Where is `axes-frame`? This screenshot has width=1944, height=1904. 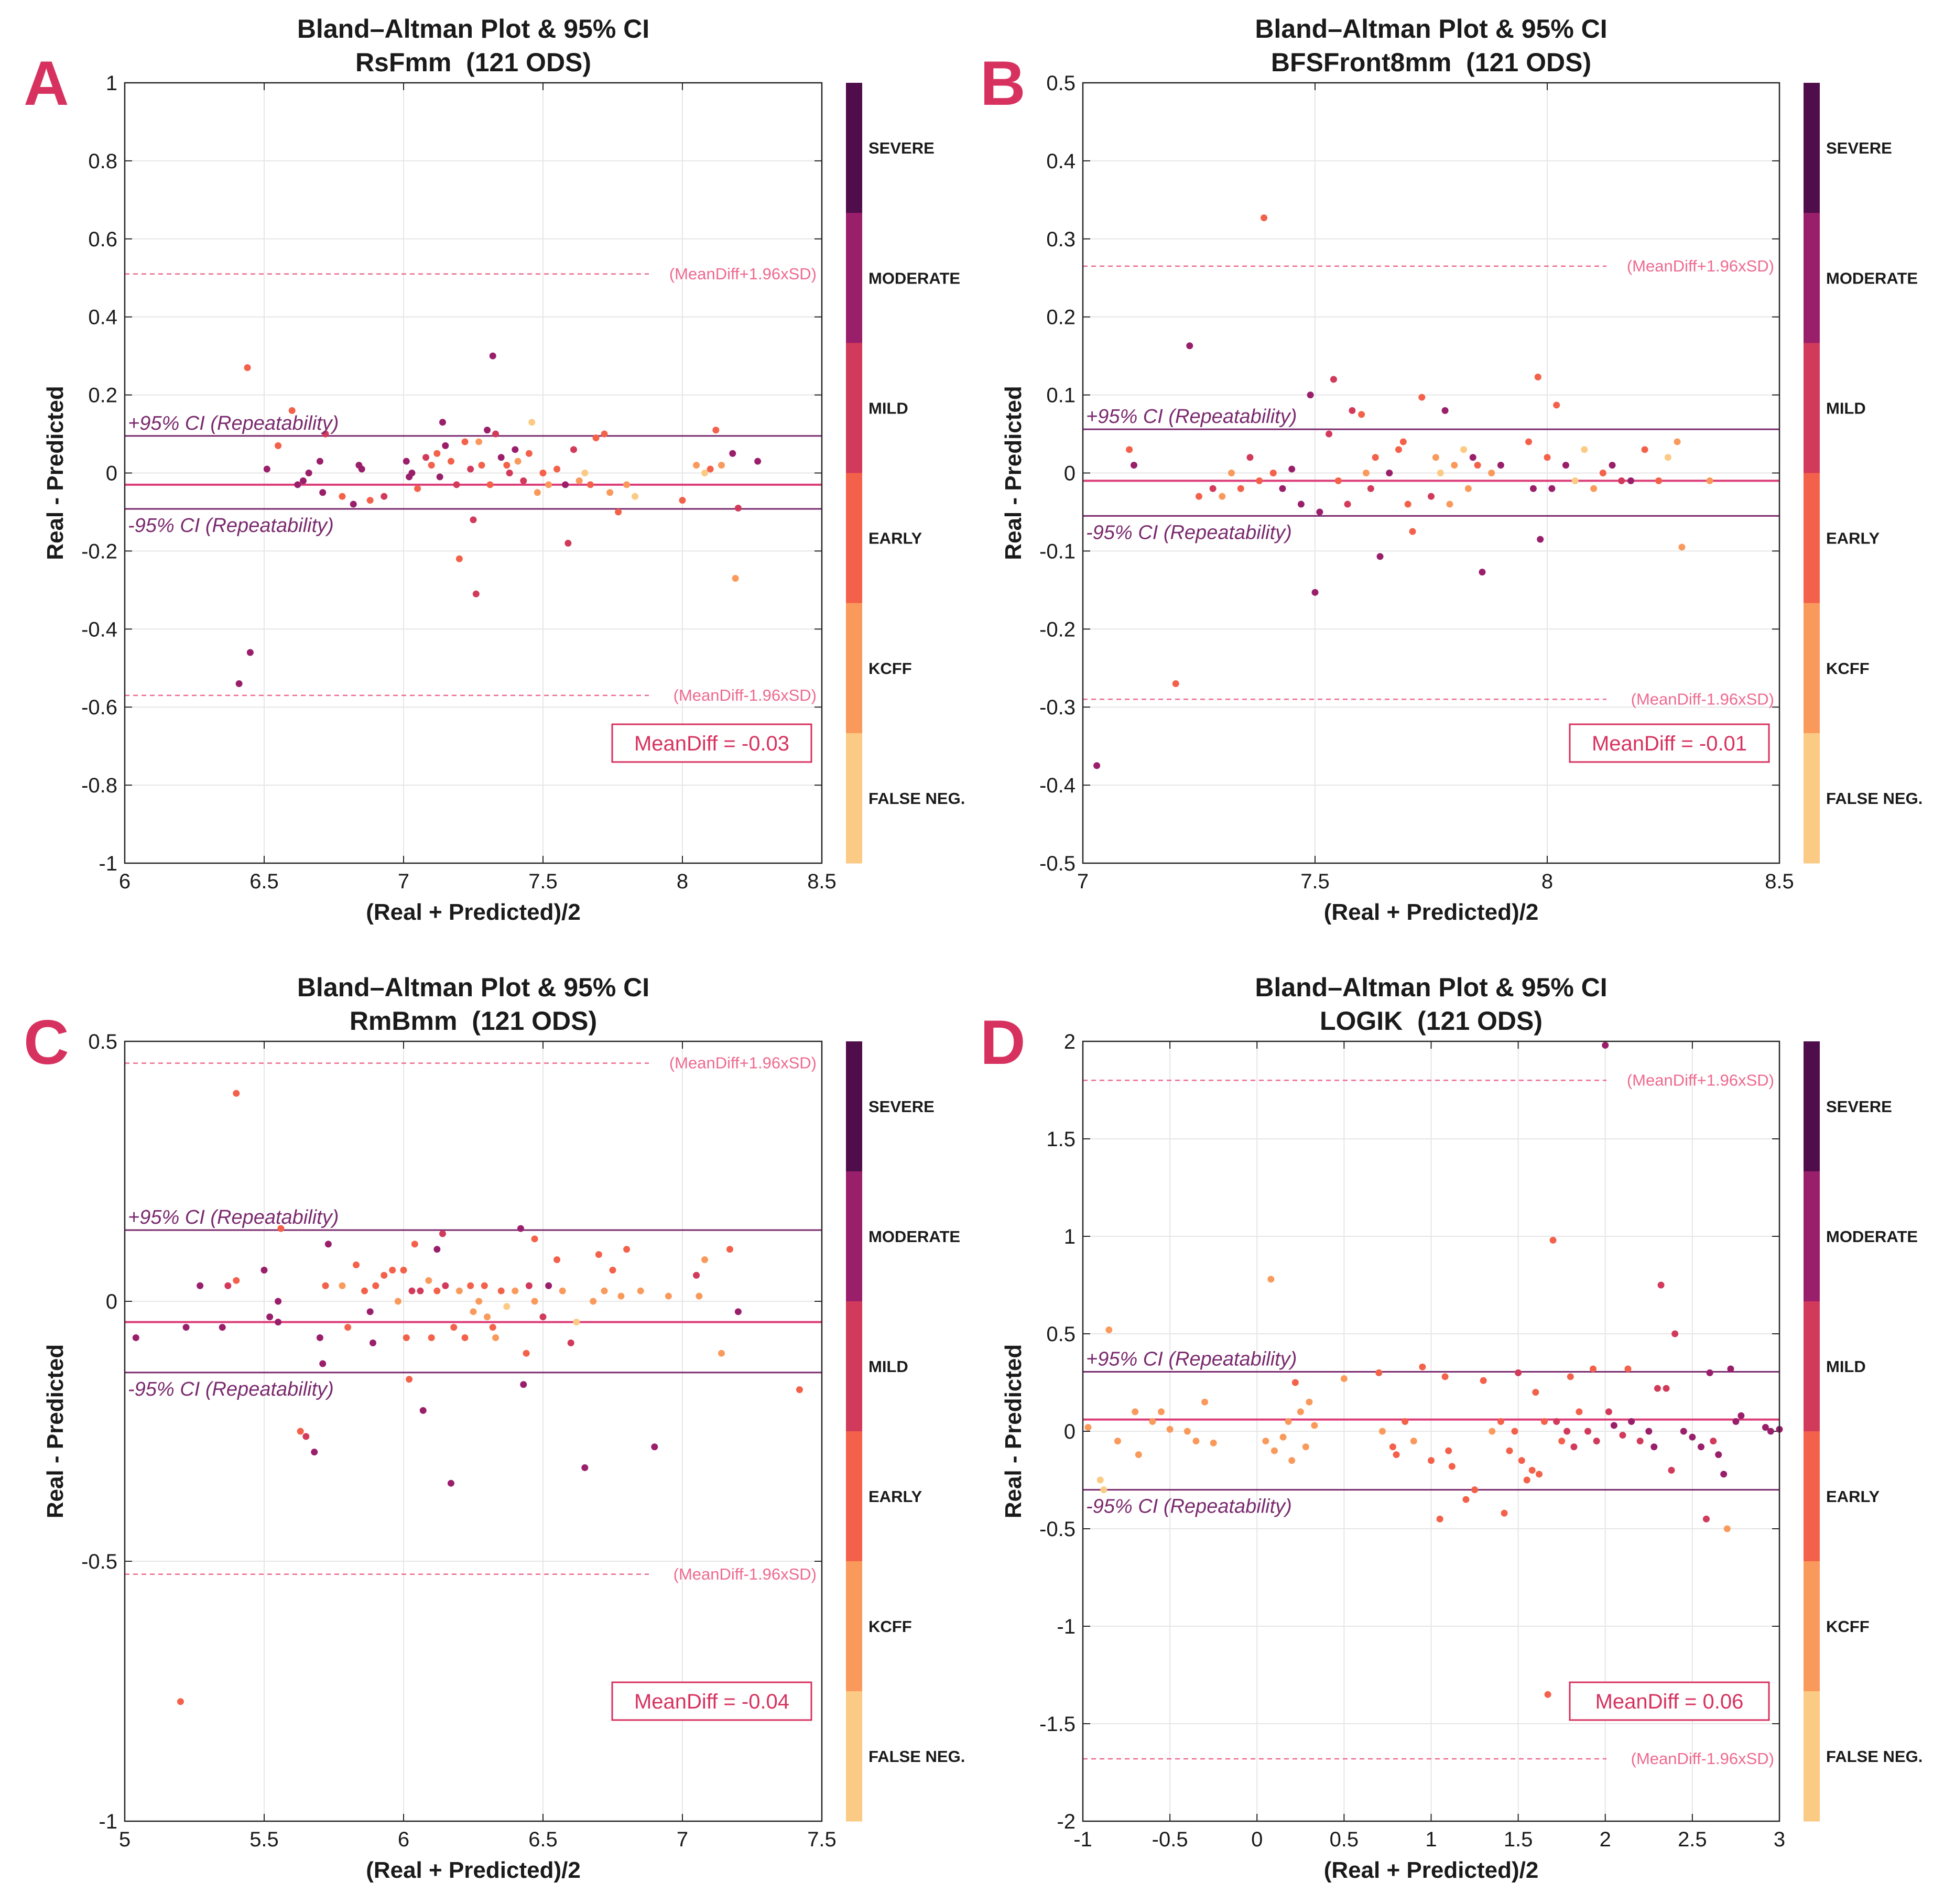 axes-frame is located at coordinates (474, 1431).